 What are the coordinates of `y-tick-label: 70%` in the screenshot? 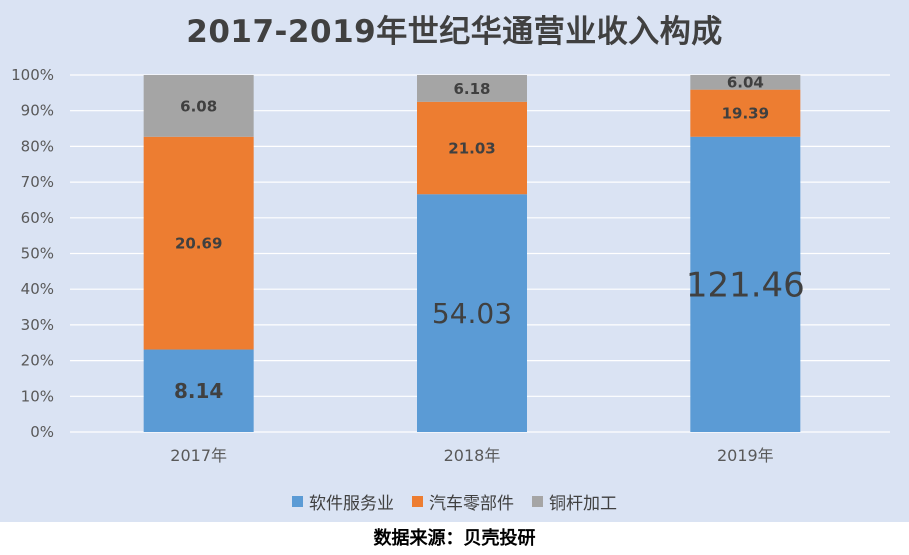 It's located at (37, 182).